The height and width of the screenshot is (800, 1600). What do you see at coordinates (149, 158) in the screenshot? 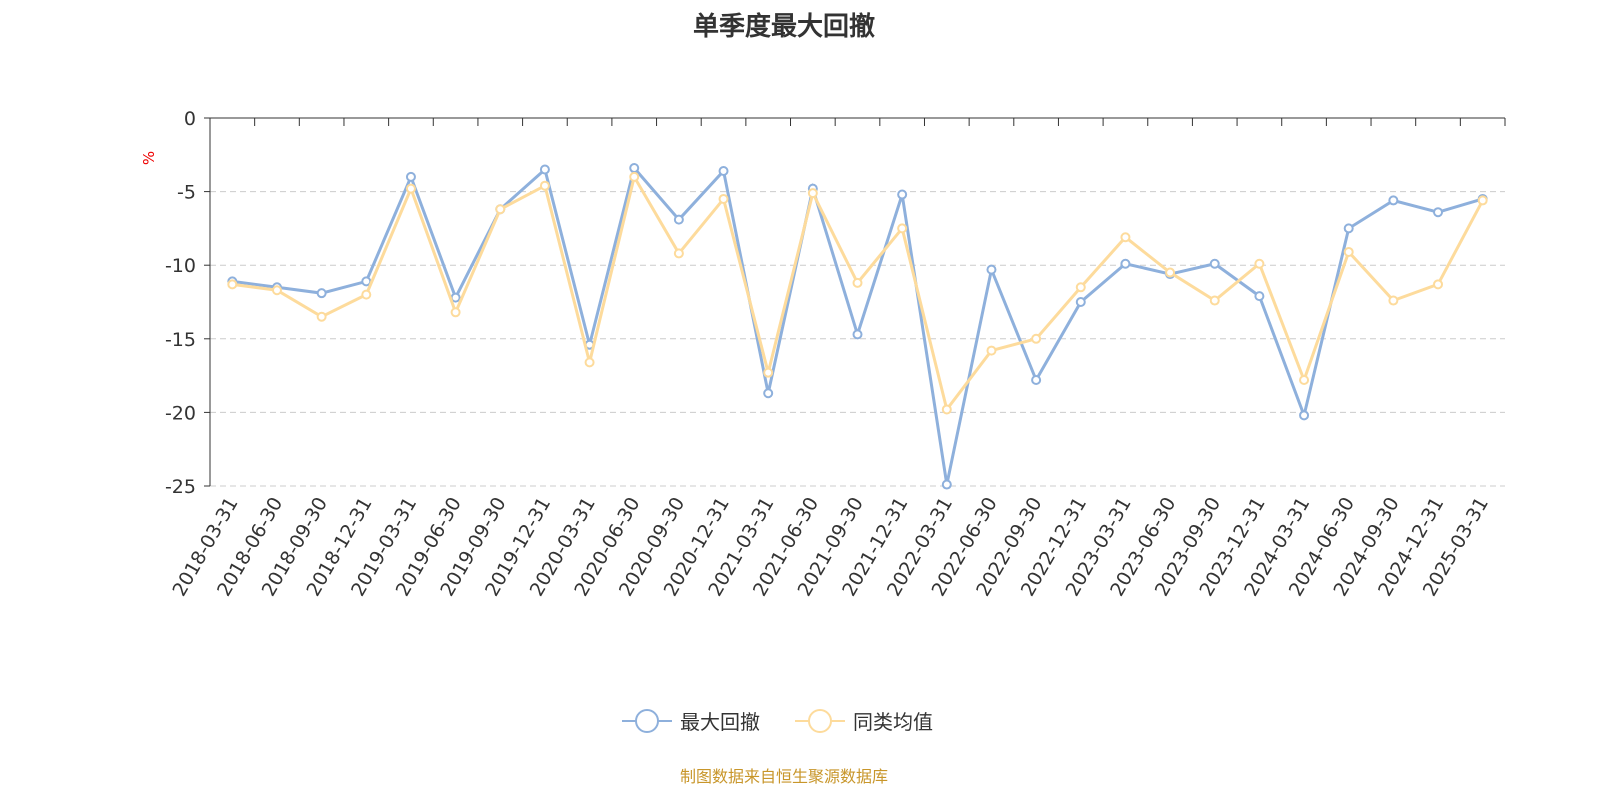
I see `y-axis-unit: %` at bounding box center [149, 158].